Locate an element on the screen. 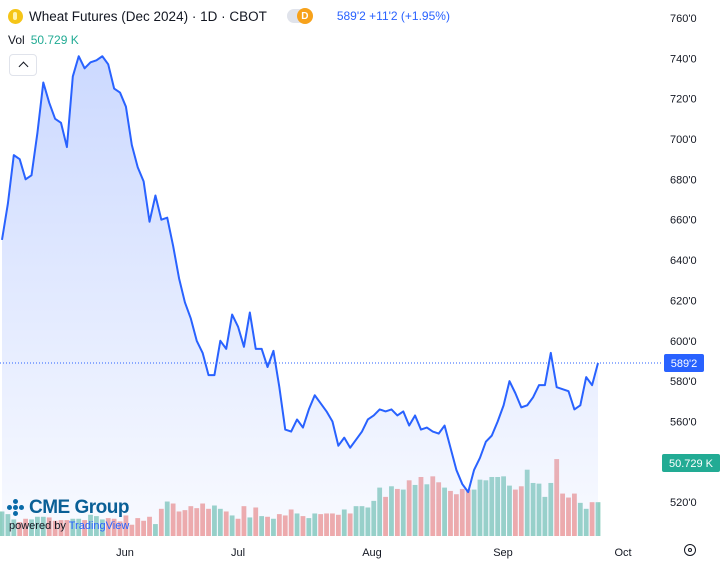 This screenshot has width=720, height=561. delayed-data-badge: D is located at coordinates (304, 16).